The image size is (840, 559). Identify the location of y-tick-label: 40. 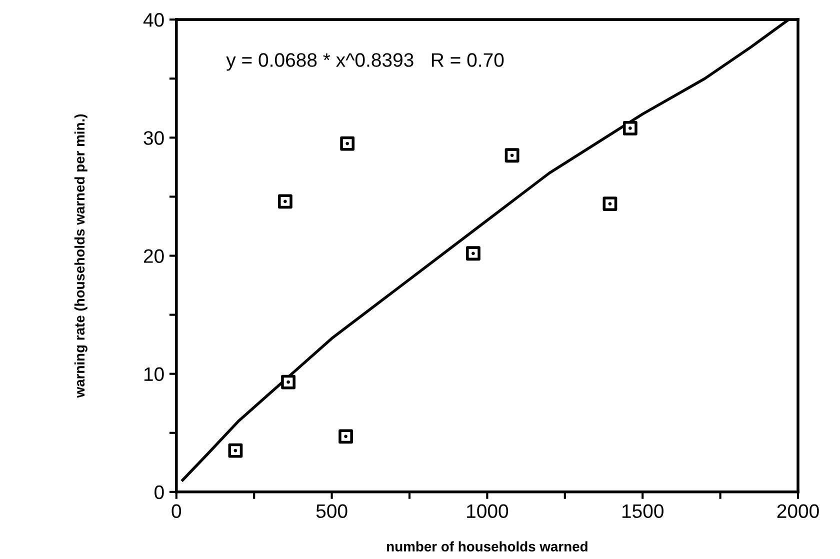
(153, 20).